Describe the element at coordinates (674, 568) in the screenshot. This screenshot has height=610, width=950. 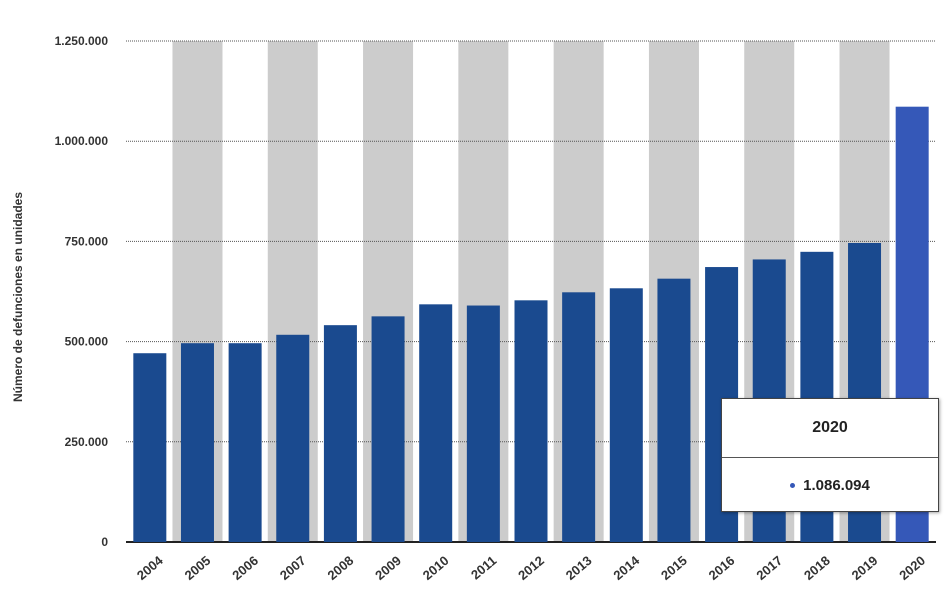
I see `x-tick-label: 2015` at that location.